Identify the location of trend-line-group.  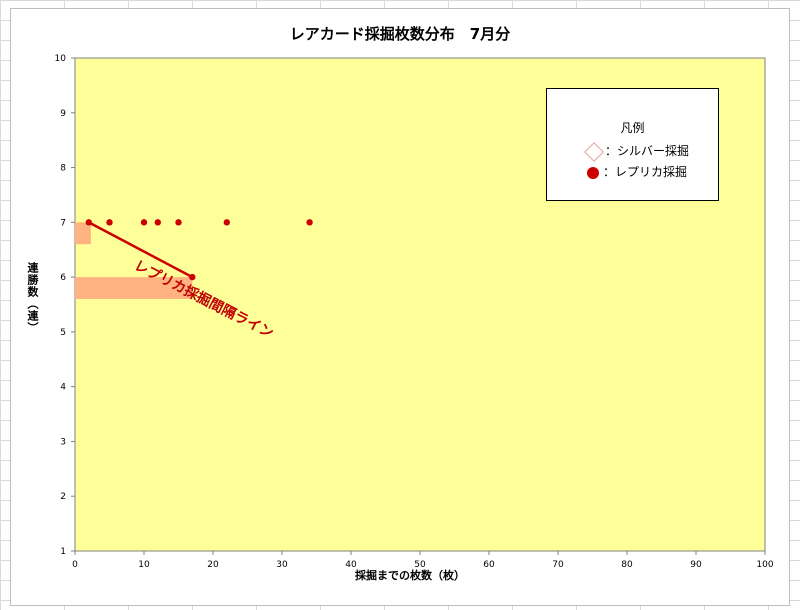
(140, 250).